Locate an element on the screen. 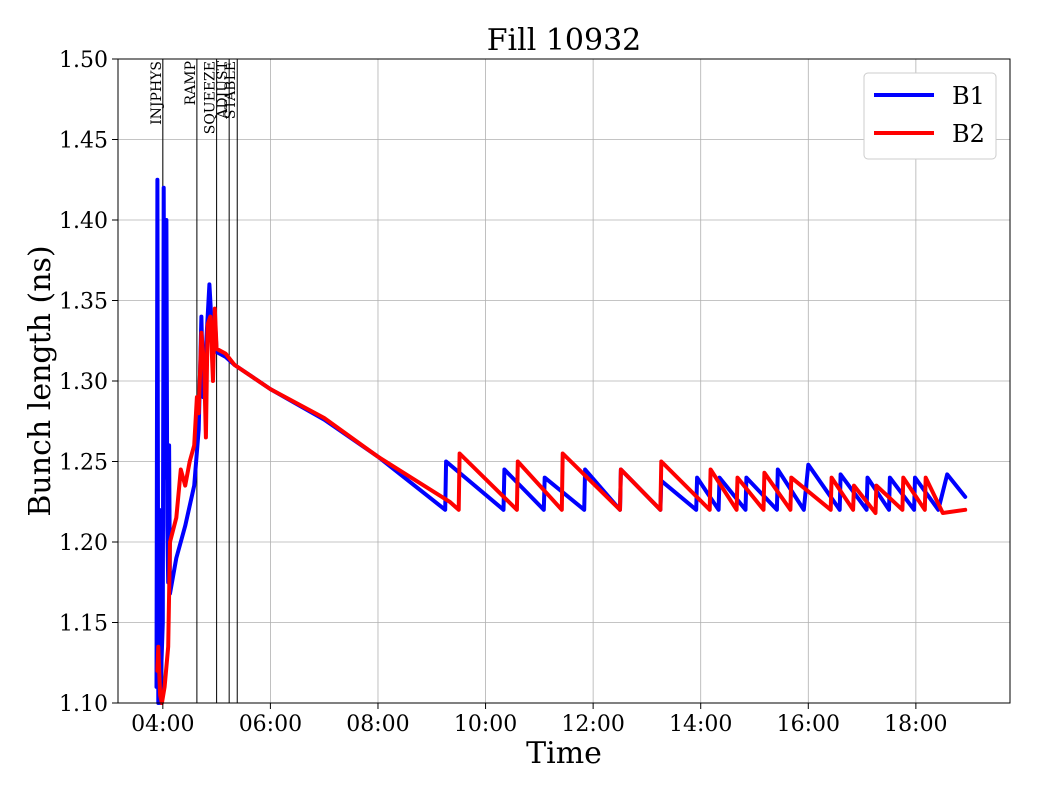  x-tick-label: 10:00 is located at coordinates (485, 724).